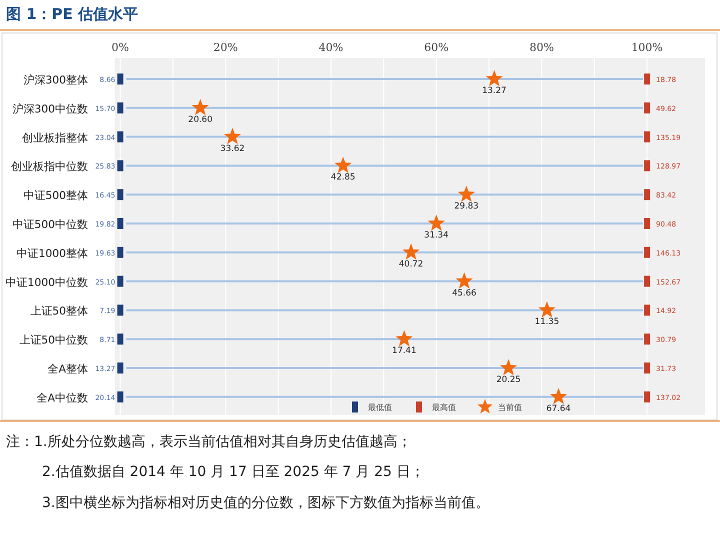  What do you see at coordinates (49, 167) in the screenshot?
I see `y-tick-label: 创业板指中位数` at bounding box center [49, 167].